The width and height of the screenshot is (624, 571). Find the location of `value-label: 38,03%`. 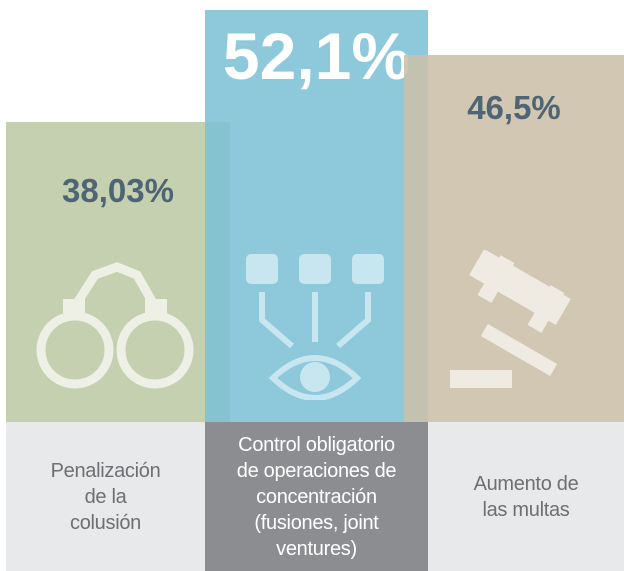

value-label: 38,03% is located at coordinates (118, 190).